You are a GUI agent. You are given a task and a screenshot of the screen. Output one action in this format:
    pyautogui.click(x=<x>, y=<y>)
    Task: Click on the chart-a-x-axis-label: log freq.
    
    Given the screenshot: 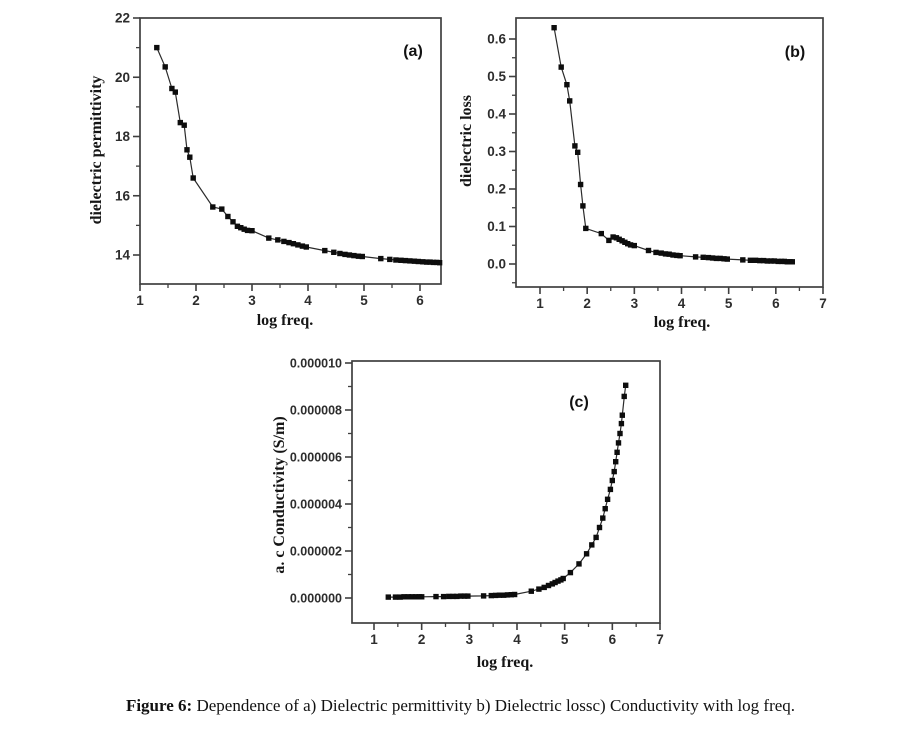 What is the action you would take?
    pyautogui.click(x=285, y=320)
    